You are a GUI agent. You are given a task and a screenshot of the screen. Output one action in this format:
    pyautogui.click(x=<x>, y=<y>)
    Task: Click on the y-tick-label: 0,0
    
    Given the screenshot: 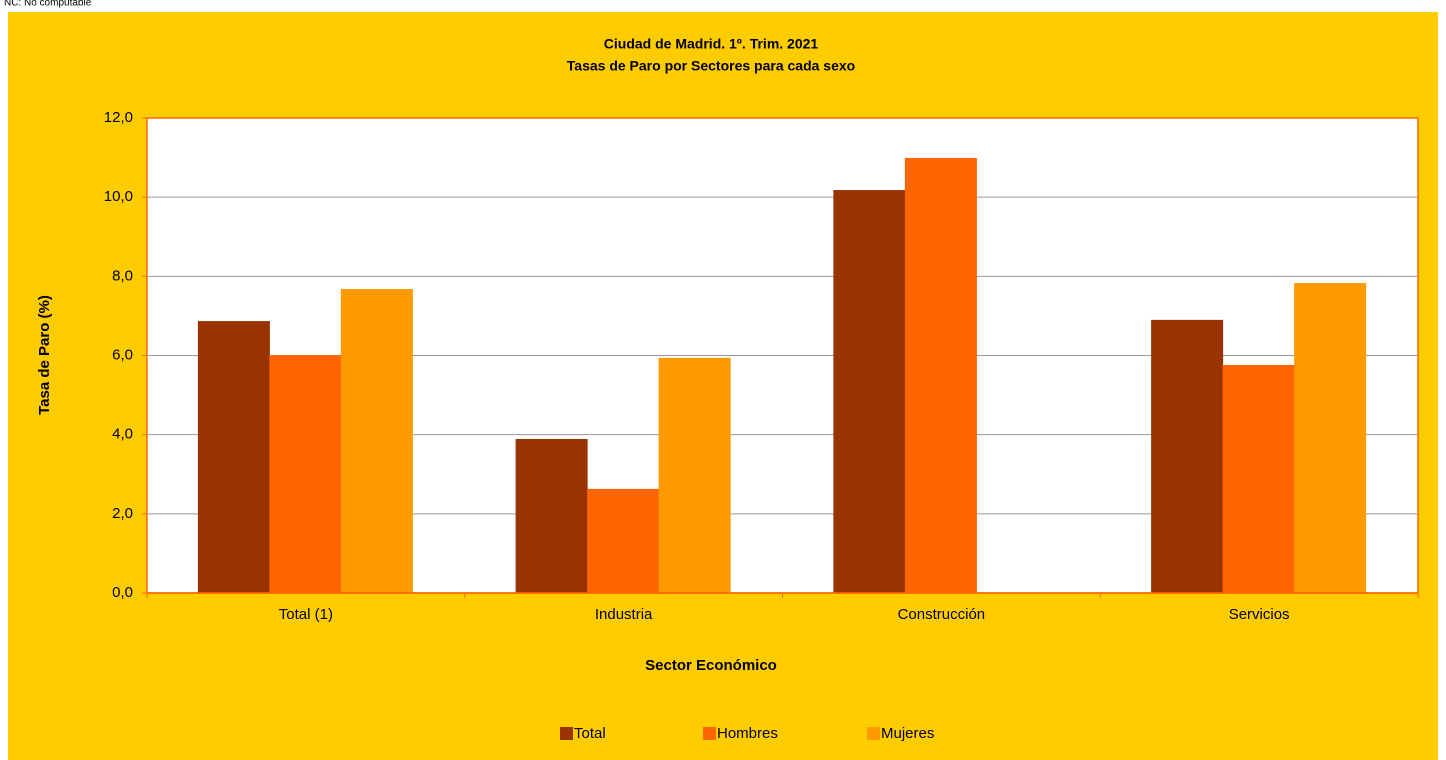 What is the action you would take?
    pyautogui.click(x=122, y=592)
    